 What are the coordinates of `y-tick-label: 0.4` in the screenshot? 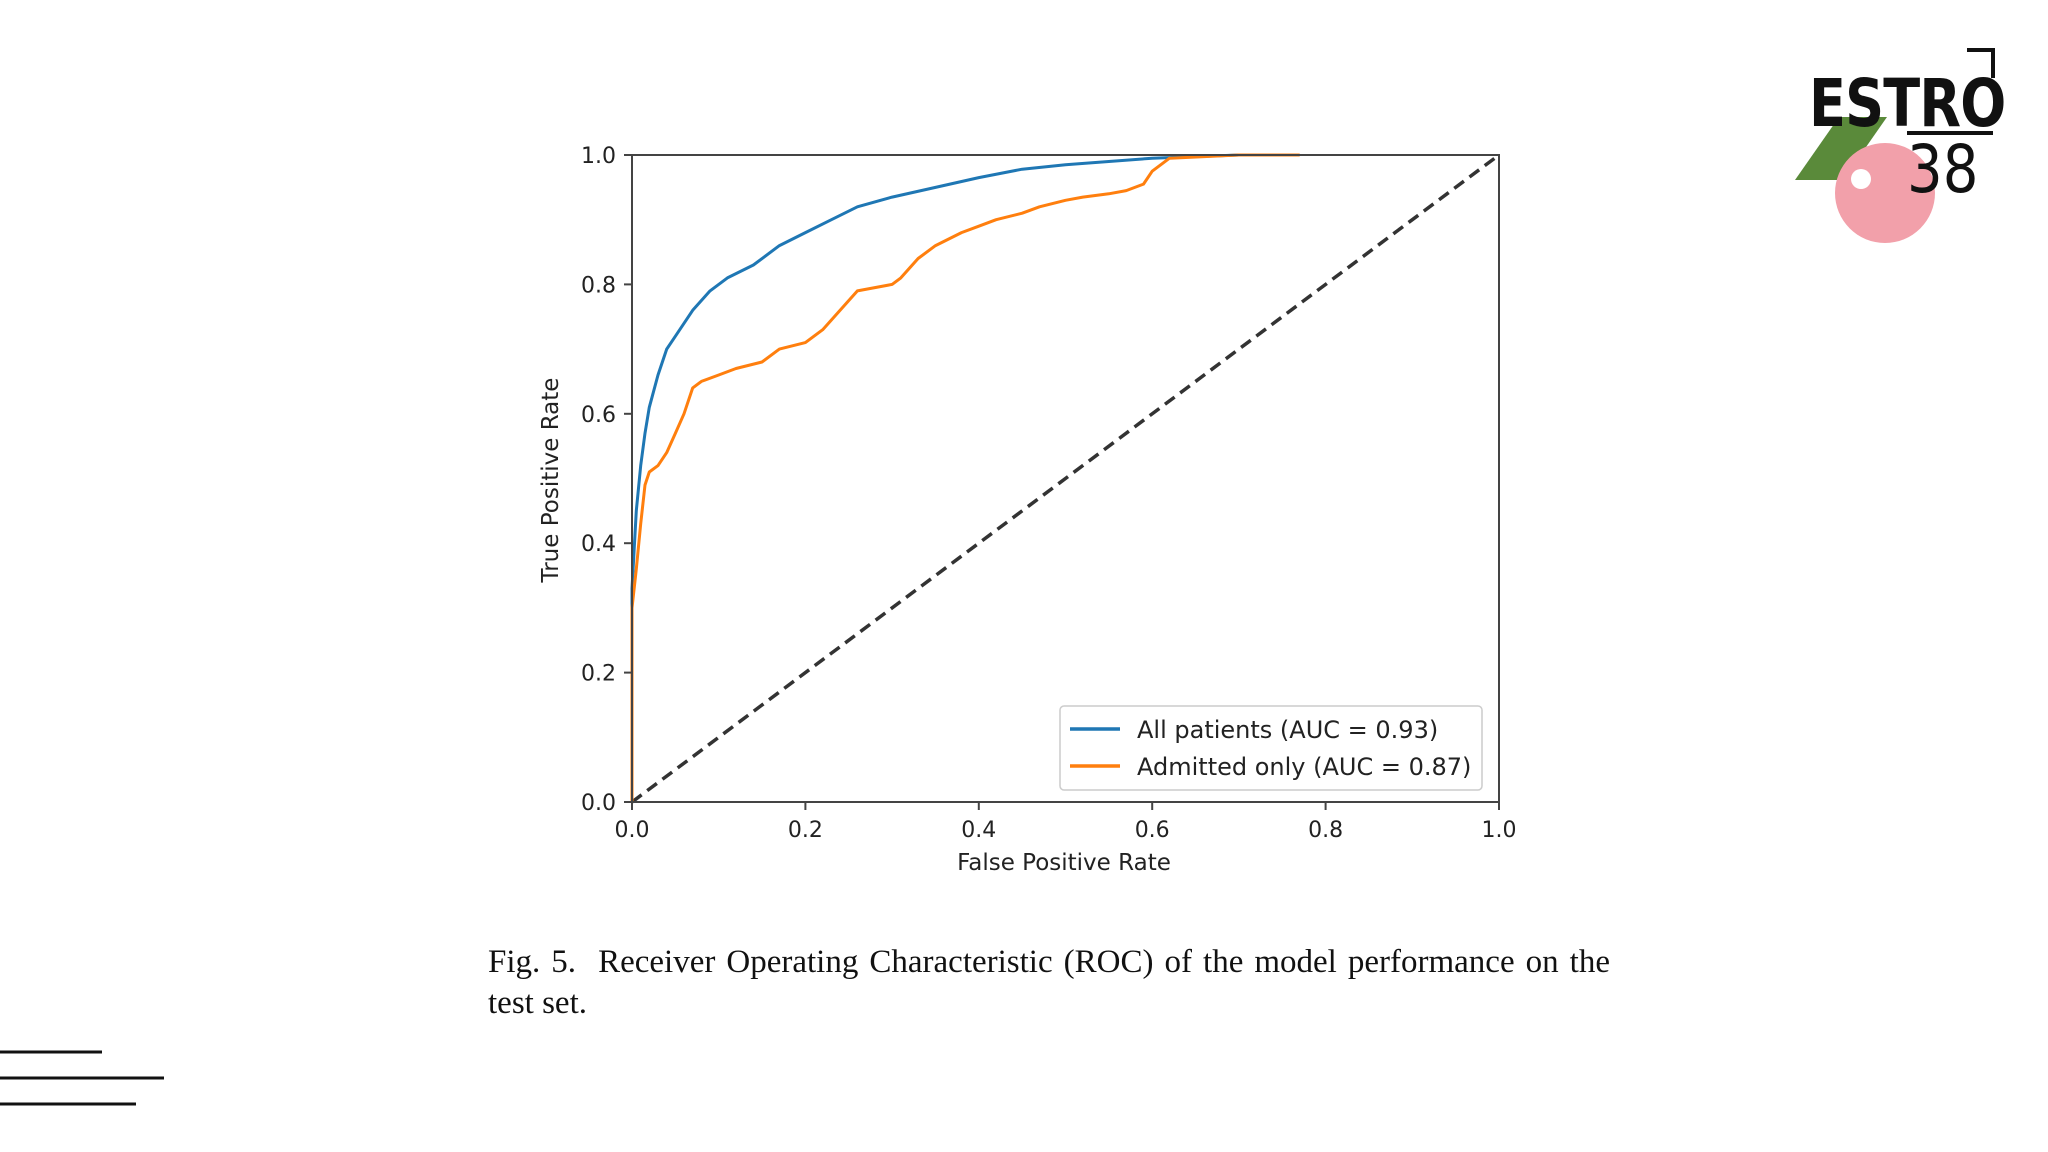 It's located at (598, 544).